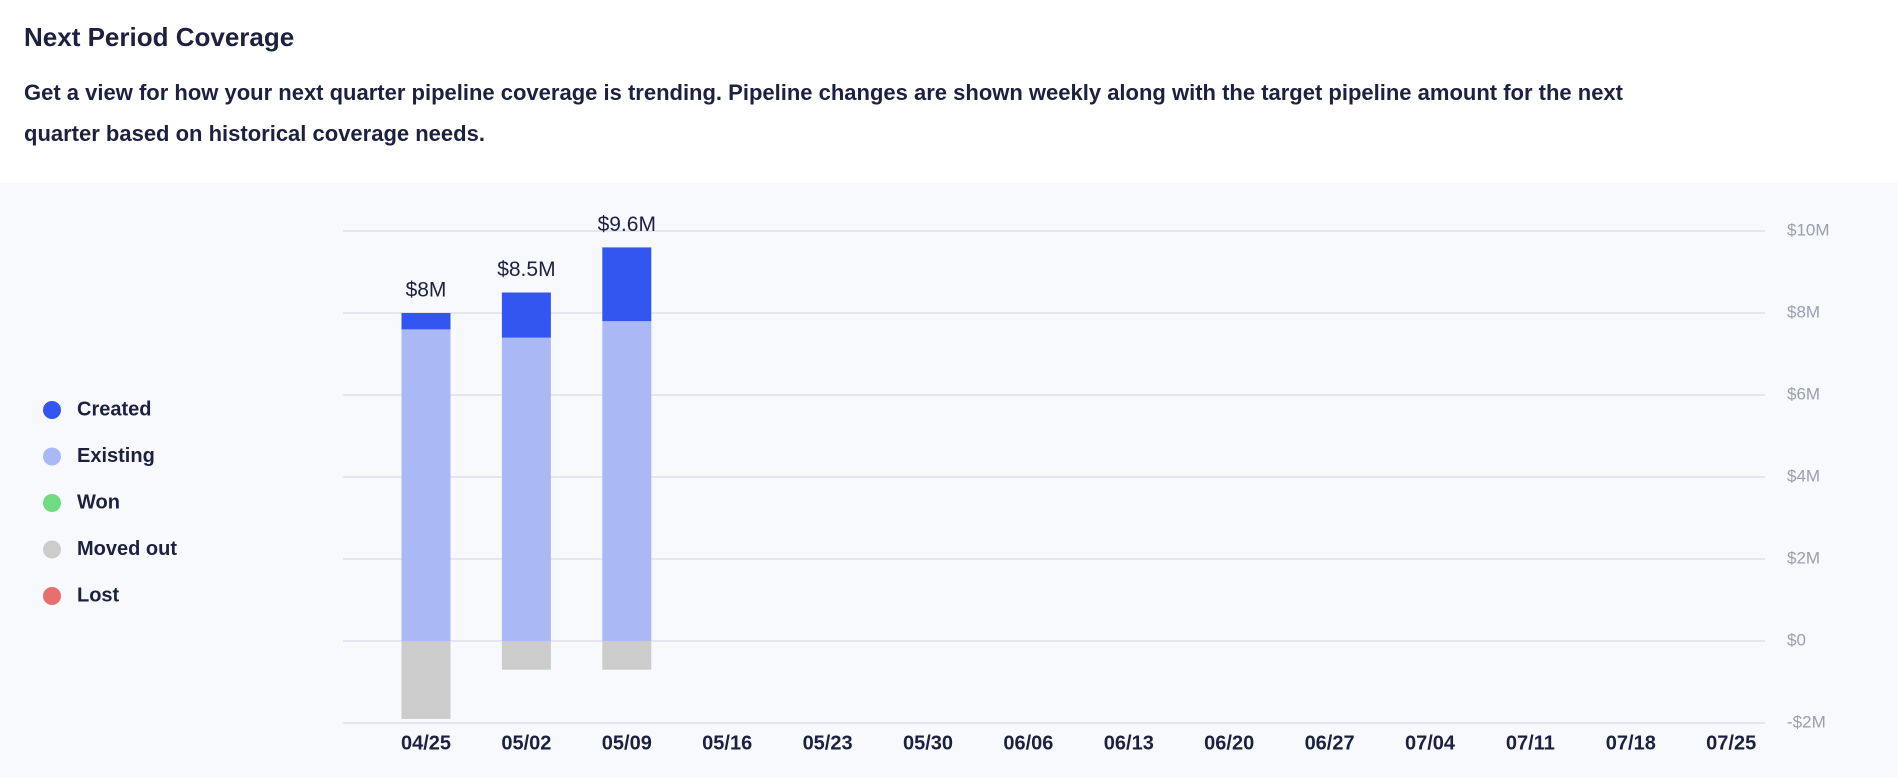 The width and height of the screenshot is (1898, 778). I want to click on legend-label: Lost, so click(98, 595).